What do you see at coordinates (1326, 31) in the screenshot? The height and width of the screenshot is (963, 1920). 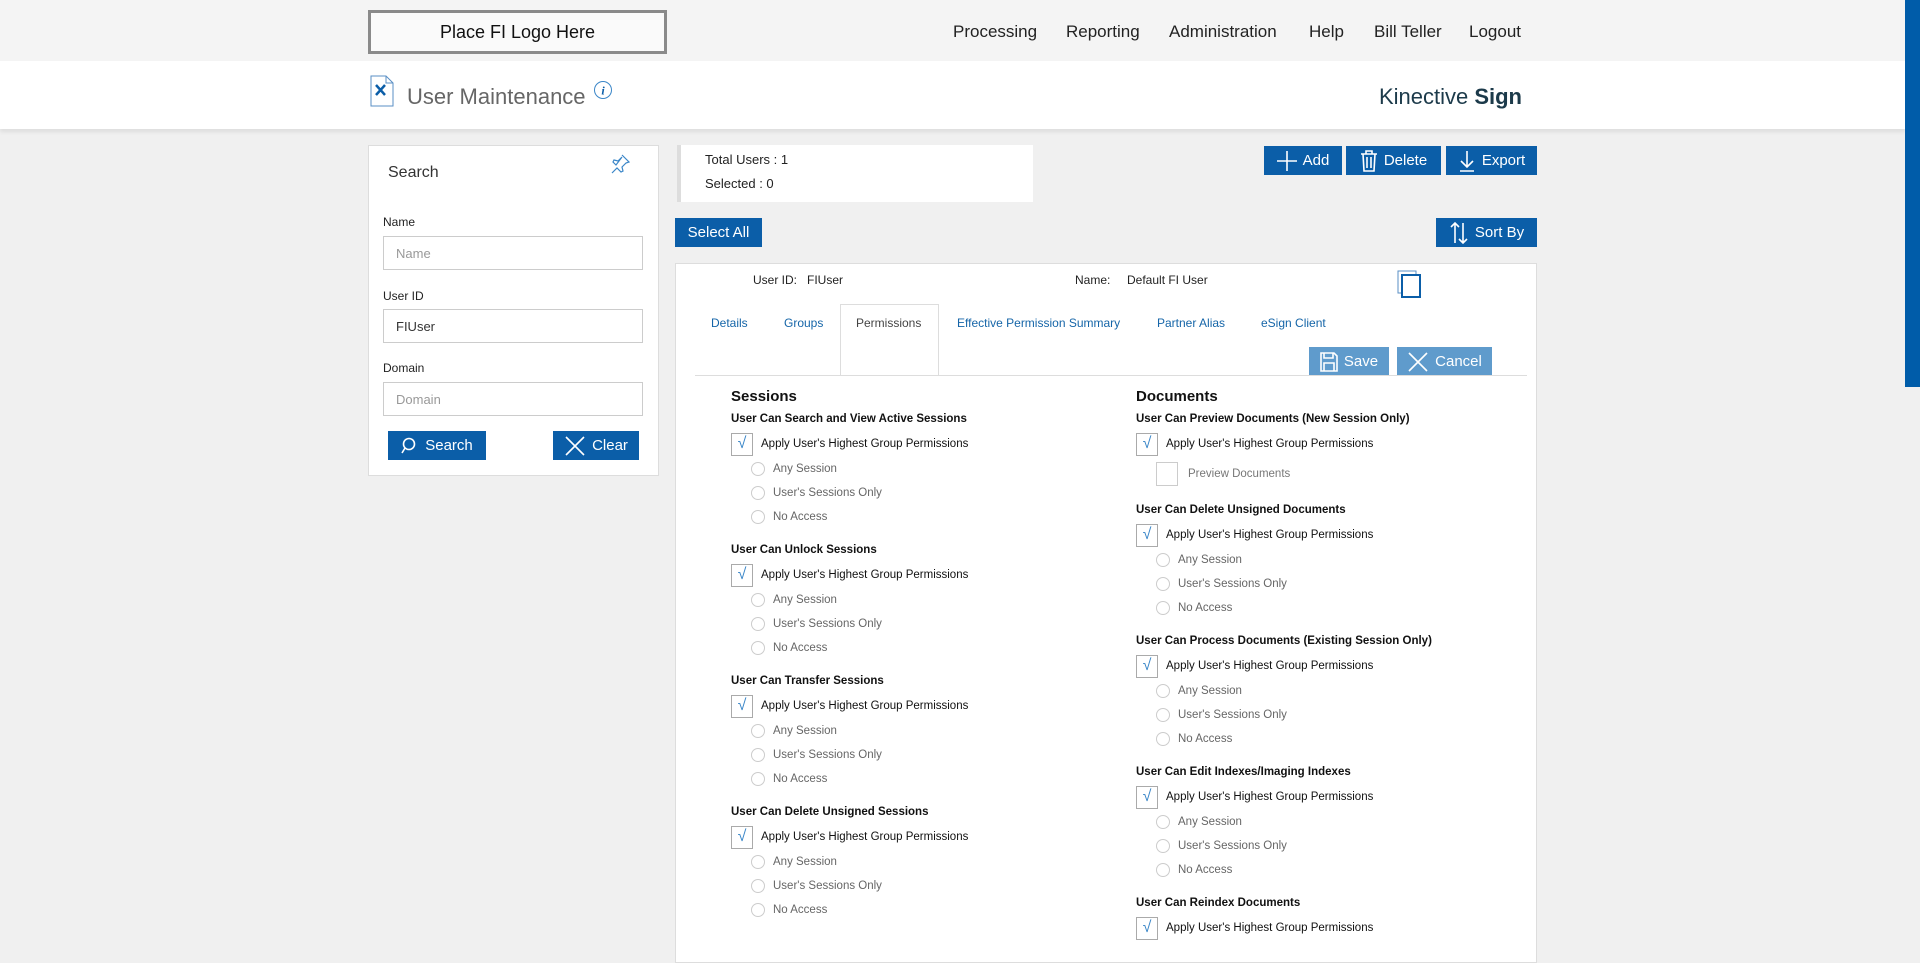 I see `nav-help: Help` at bounding box center [1326, 31].